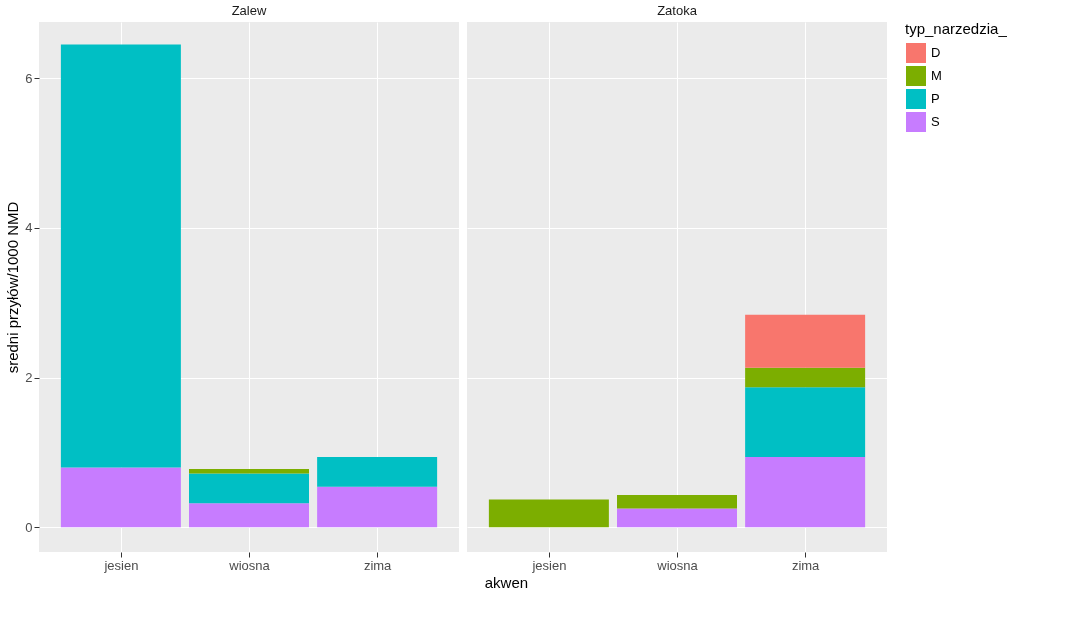 Image resolution: width=1070 pixels, height=638 pixels. Describe the element at coordinates (935, 121) in the screenshot. I see `legend-label: S` at that location.